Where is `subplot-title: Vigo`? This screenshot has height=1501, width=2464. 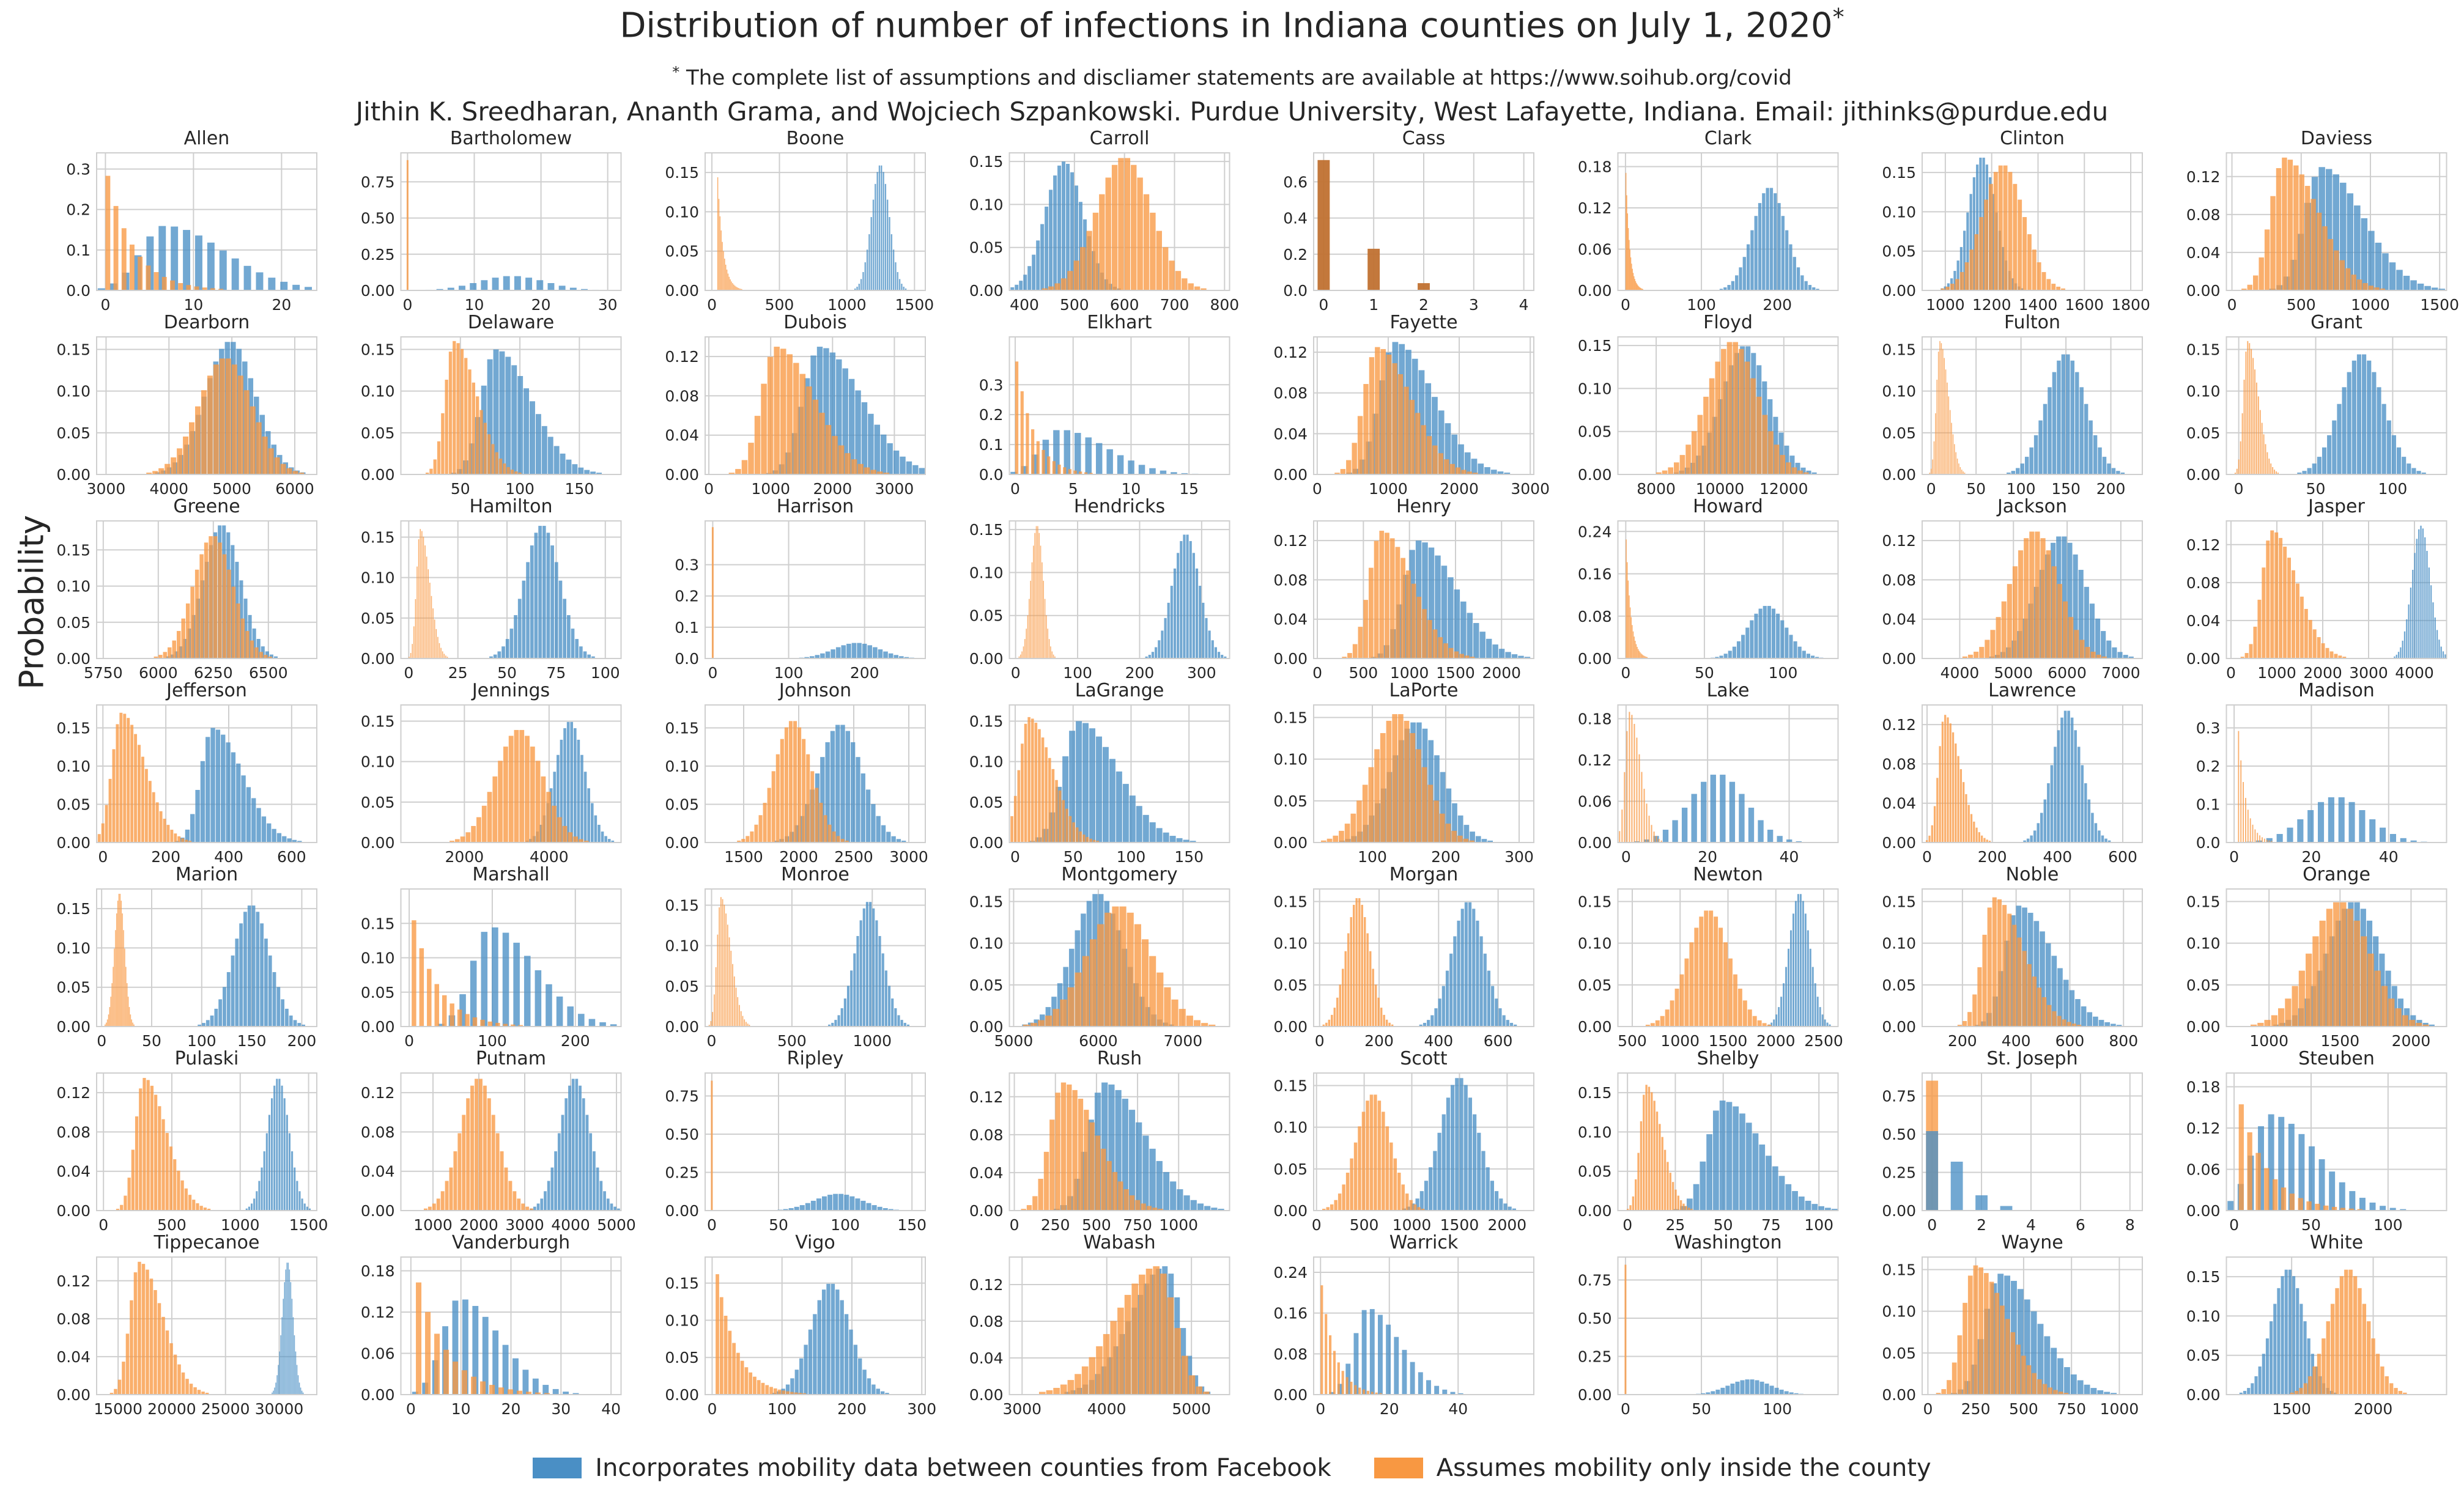
subplot-title: Vigo is located at coordinates (815, 1242).